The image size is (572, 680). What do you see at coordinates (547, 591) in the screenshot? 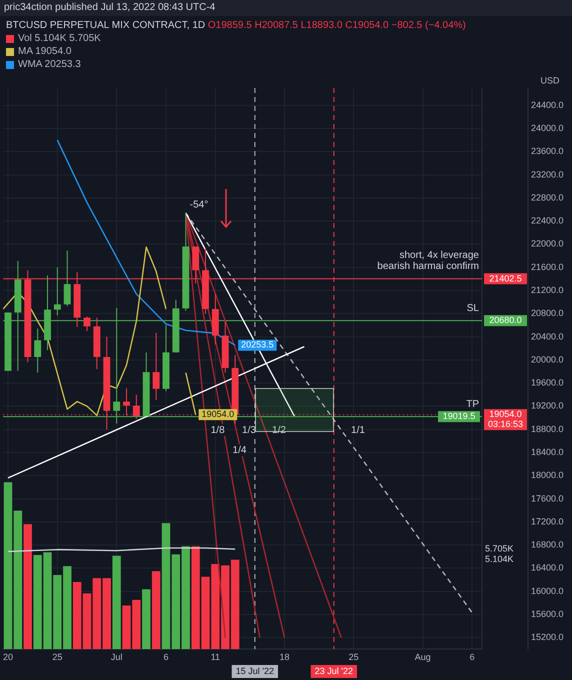
I see `y-tick-label: 16000.0` at bounding box center [547, 591].